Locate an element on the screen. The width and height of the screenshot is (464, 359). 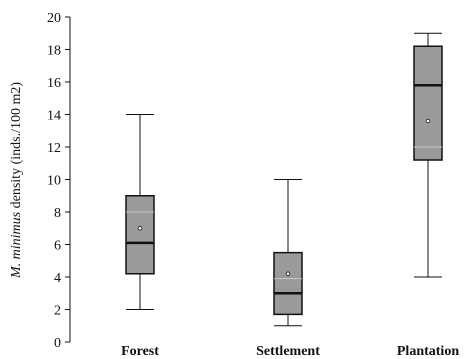
category-labels: Forest Settlement Plantation is located at coordinates (290, 351).